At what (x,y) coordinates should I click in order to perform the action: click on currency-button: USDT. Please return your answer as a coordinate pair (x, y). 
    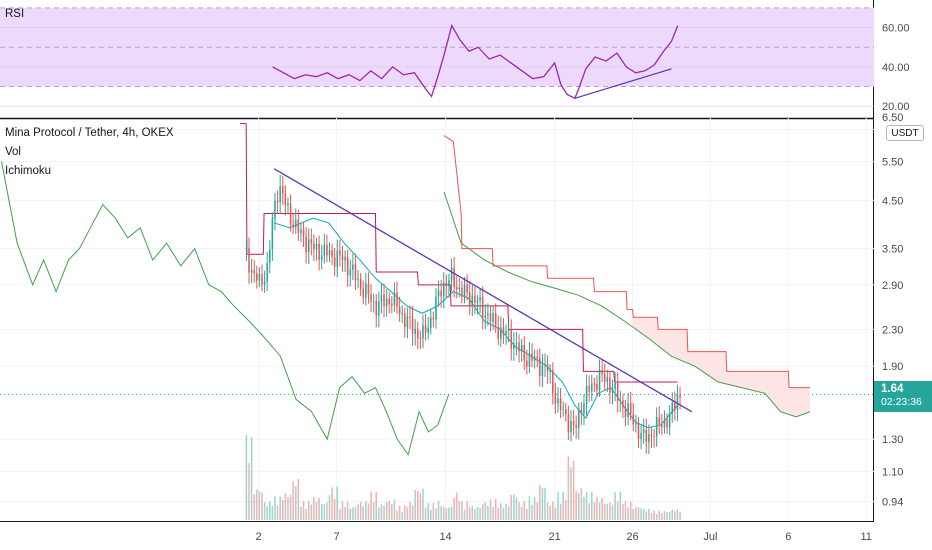
    Looking at the image, I should click on (905, 133).